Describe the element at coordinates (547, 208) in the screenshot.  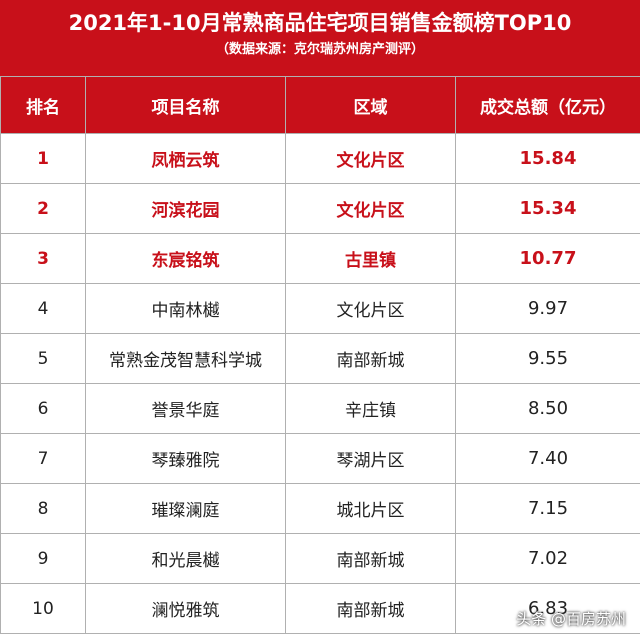
I see `amount-cell: 15.34` at that location.